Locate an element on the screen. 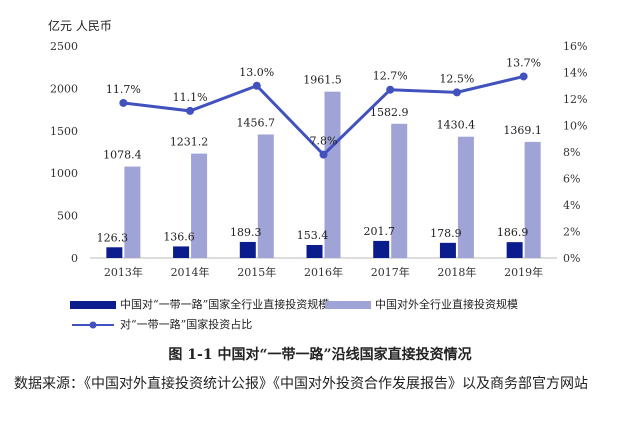  x-tick-label: 2015年 is located at coordinates (256, 272).